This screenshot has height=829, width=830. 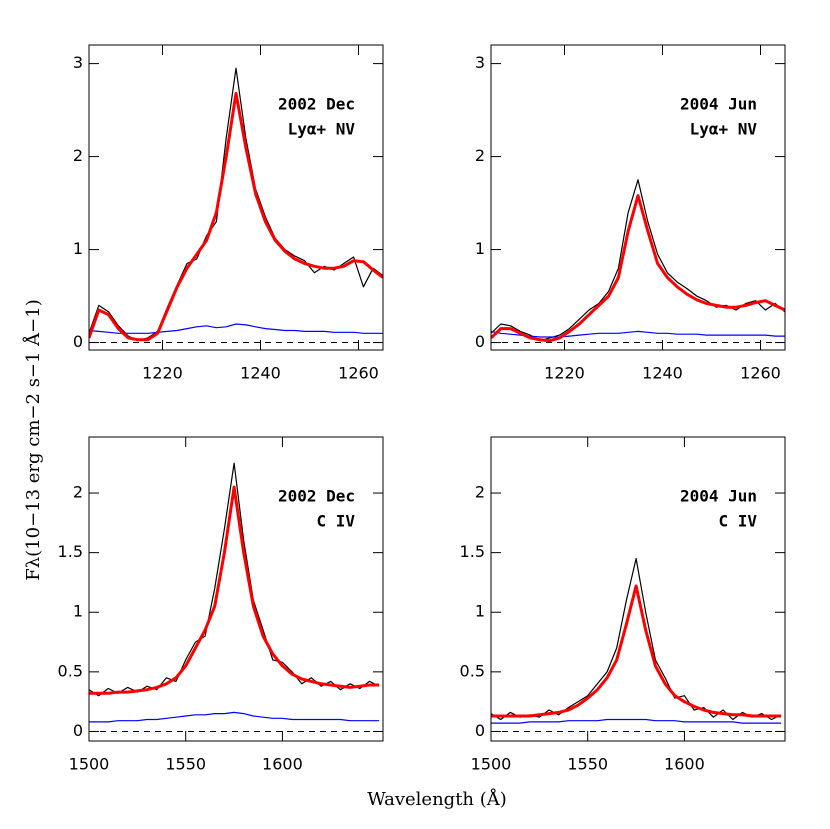 What do you see at coordinates (437, 799) in the screenshot?
I see `x-axis-label: Wavelength (Å)` at bounding box center [437, 799].